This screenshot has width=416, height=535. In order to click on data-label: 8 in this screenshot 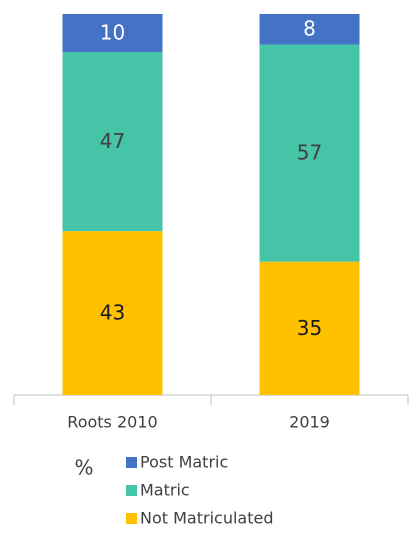, I will do `click(309, 29)`.